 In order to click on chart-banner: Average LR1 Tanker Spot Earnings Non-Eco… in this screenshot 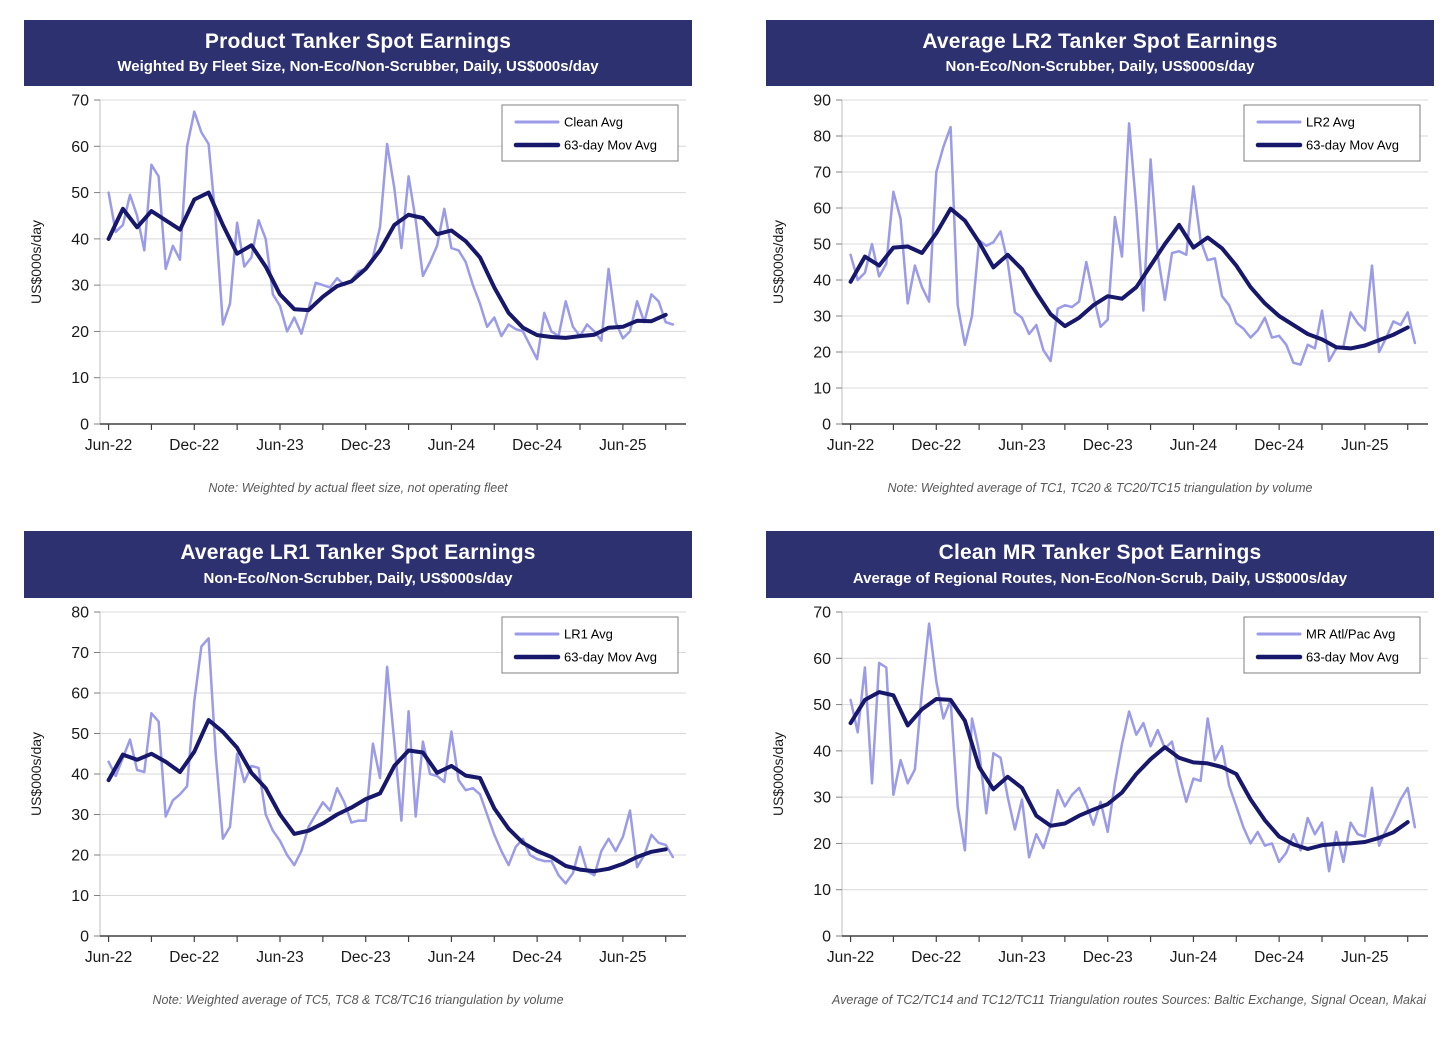, I will do `click(358, 564)`.